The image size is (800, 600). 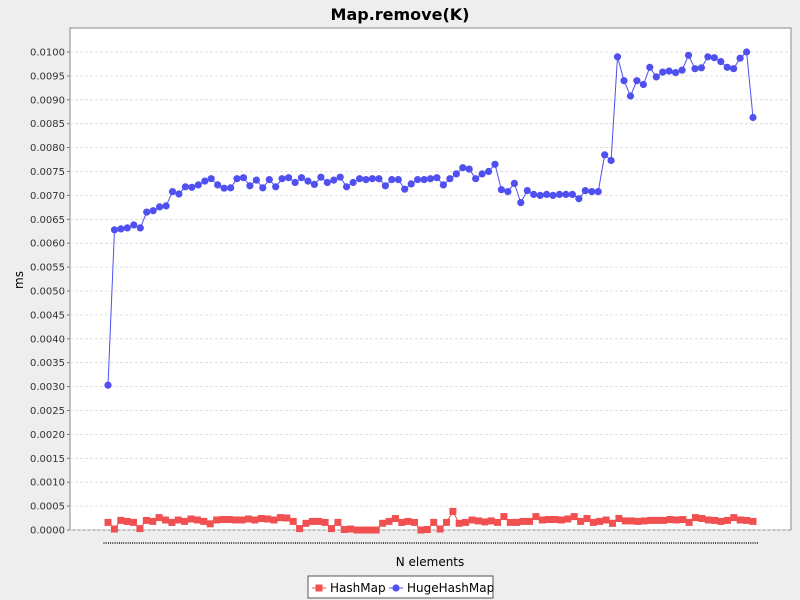 What do you see at coordinates (319, 588) in the screenshot?
I see `legend-marker-hashmap` at bounding box center [319, 588].